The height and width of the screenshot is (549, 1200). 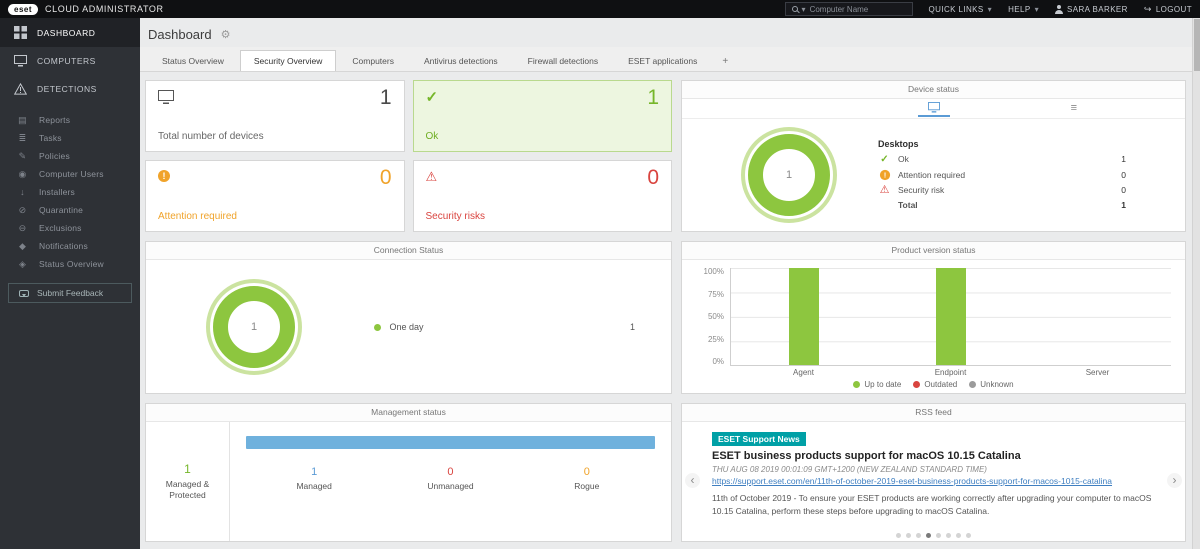 I want to click on submit-feedback-button: Submit Feedback, so click(x=70, y=293).